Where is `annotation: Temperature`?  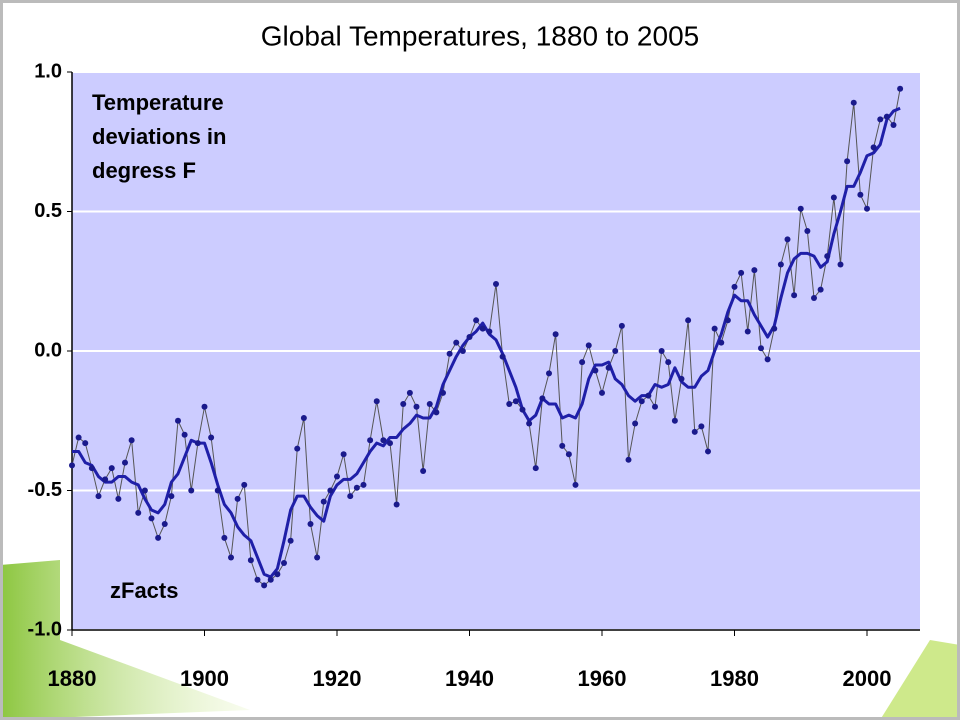 annotation: Temperature is located at coordinates (158, 102).